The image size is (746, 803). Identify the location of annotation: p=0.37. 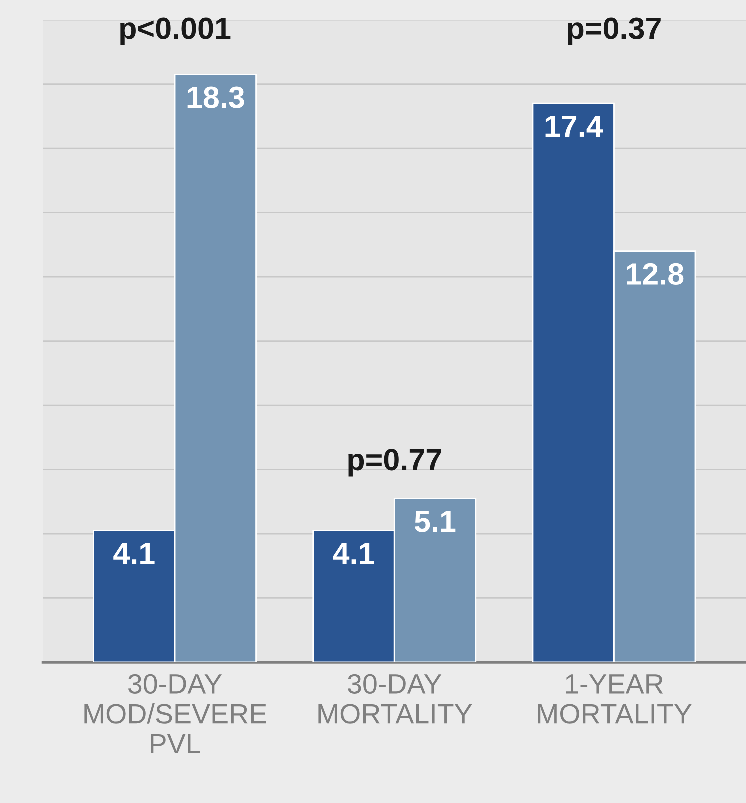
(614, 32).